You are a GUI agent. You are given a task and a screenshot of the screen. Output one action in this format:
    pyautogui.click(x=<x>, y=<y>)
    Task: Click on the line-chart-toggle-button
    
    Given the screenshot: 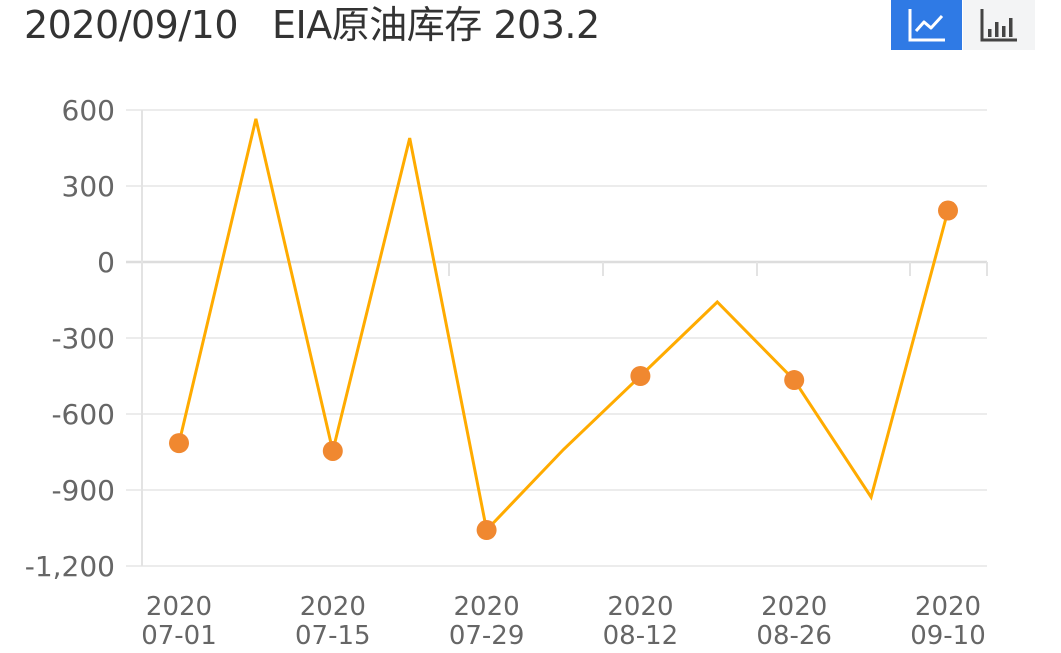 What is the action you would take?
    pyautogui.click(x=926, y=25)
    